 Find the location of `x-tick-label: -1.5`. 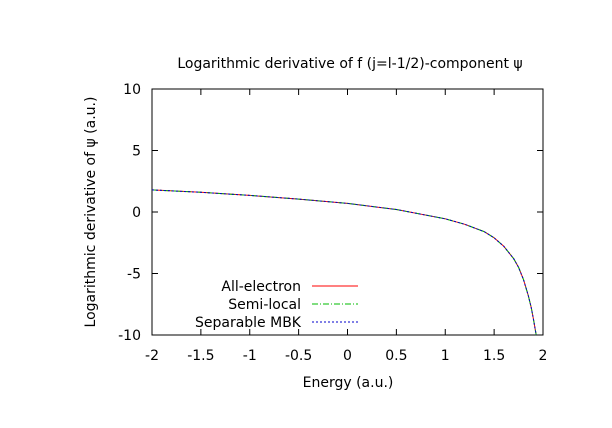

x-tick-label: -1.5 is located at coordinates (200, 356).